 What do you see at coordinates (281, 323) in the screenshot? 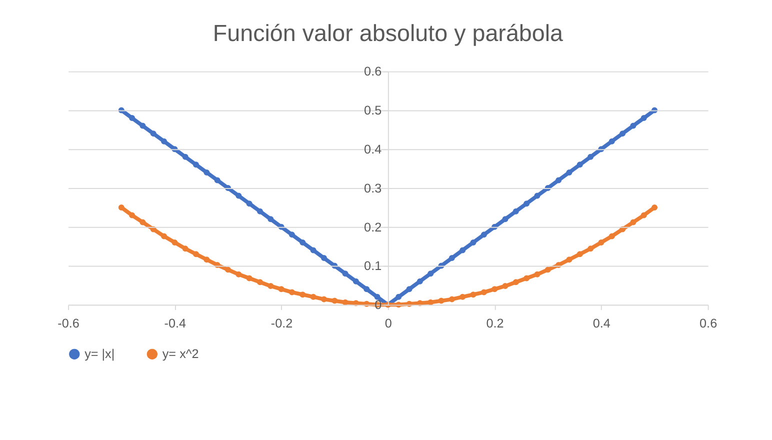
I see `x-tick-label: -0.2` at bounding box center [281, 323].